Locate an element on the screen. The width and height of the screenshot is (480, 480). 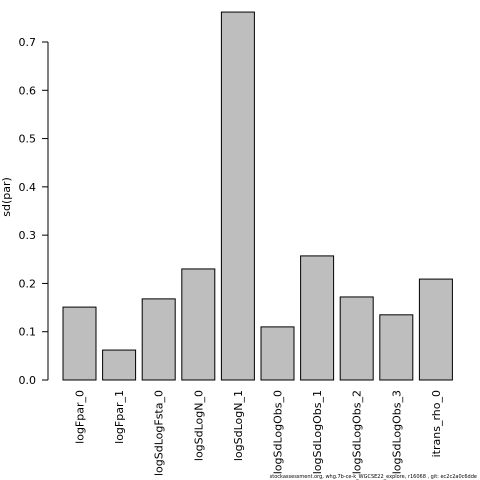
y-tick-label: 0.2 is located at coordinates (28, 283).